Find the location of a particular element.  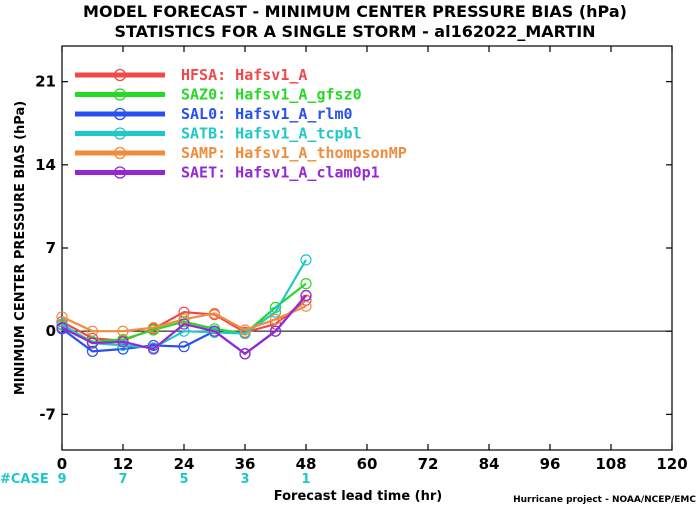

x-tick-label: 12 is located at coordinates (123, 464).